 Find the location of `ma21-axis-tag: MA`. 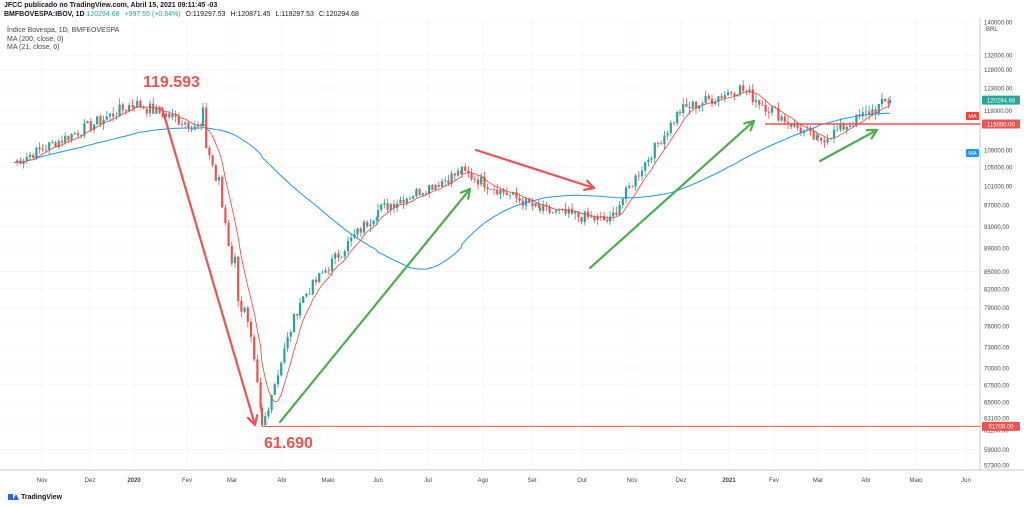

ma21-axis-tag: MA is located at coordinates (972, 117).